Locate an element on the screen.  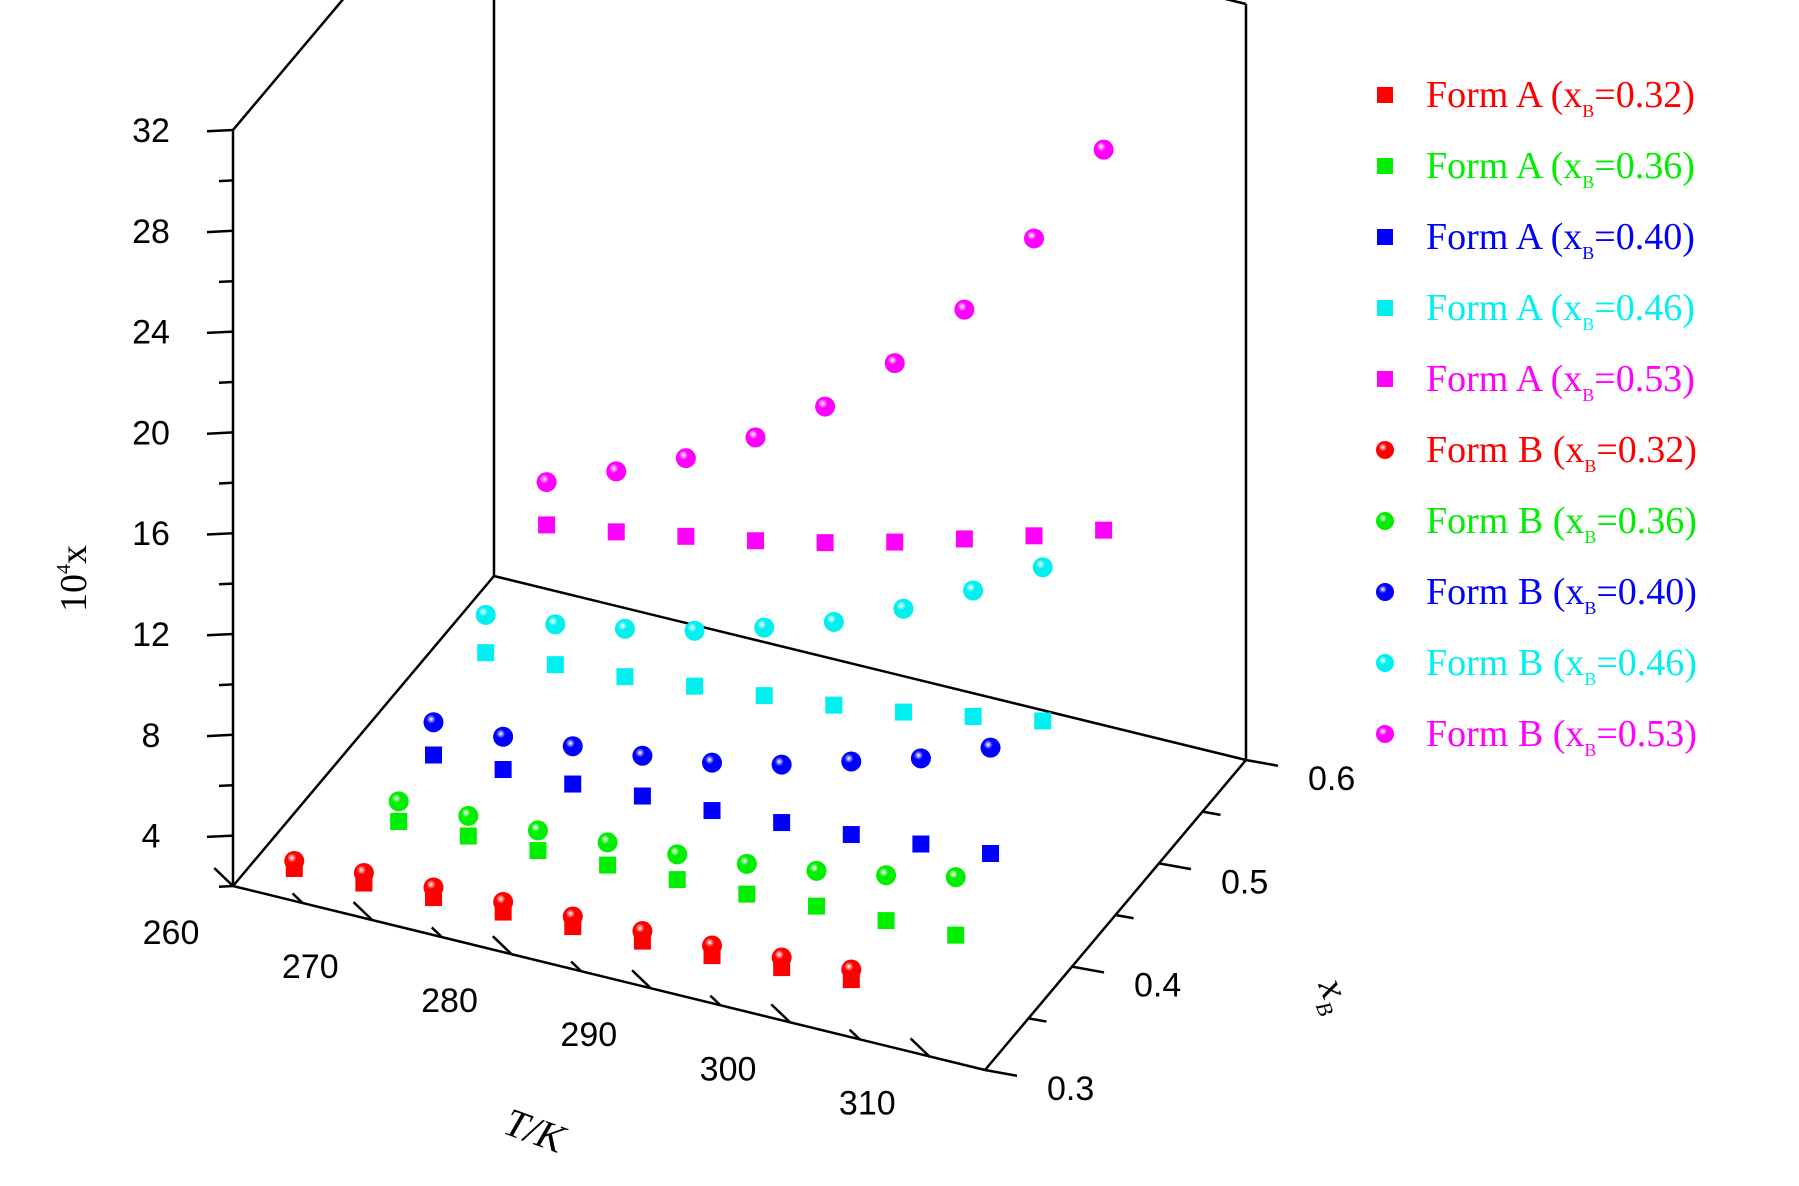
z-tick-label: 24 is located at coordinates (151, 333).